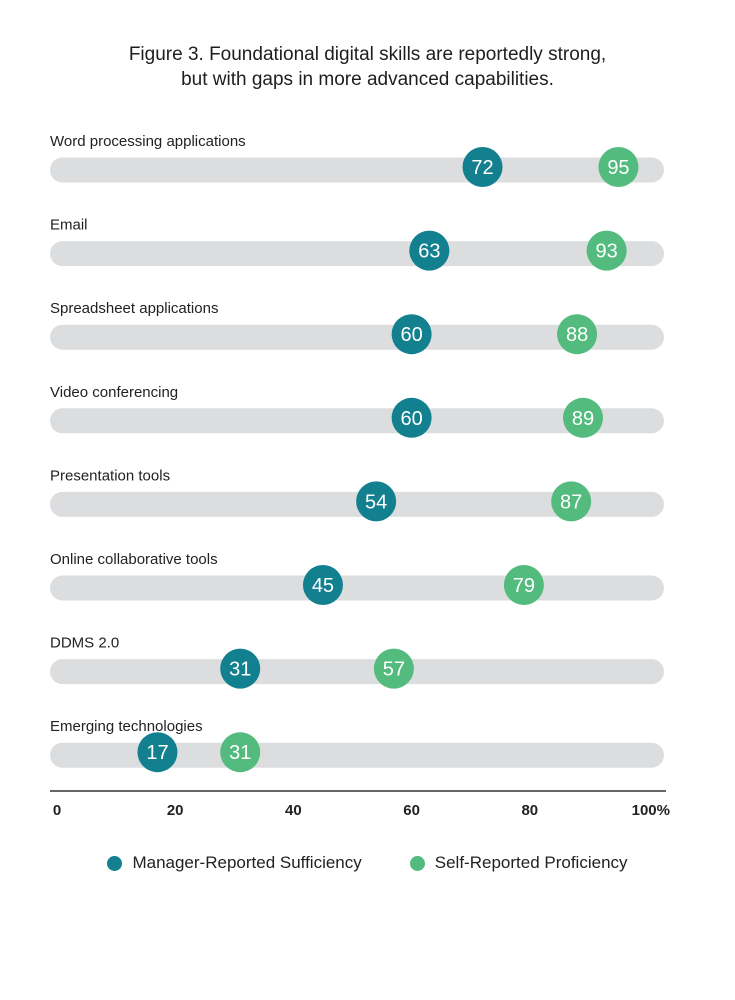  I want to click on self-value-label: 31, so click(240, 753).